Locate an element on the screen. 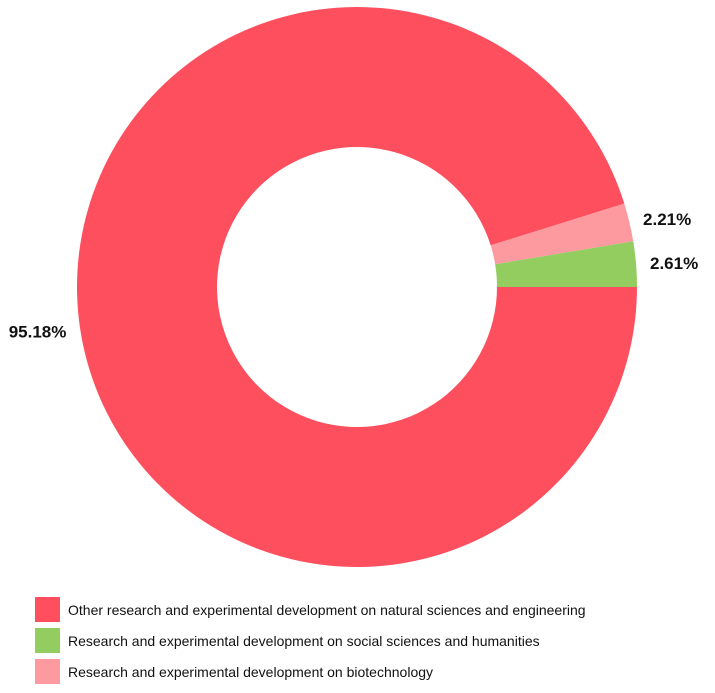 This screenshot has width=715, height=693. data-label-biotechnology: 2.21% is located at coordinates (667, 219).